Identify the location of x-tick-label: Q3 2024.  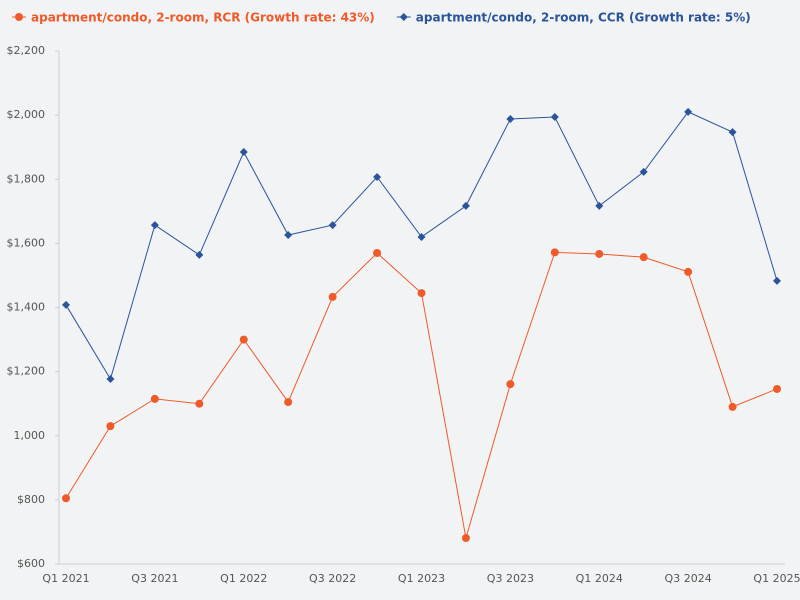
(688, 578).